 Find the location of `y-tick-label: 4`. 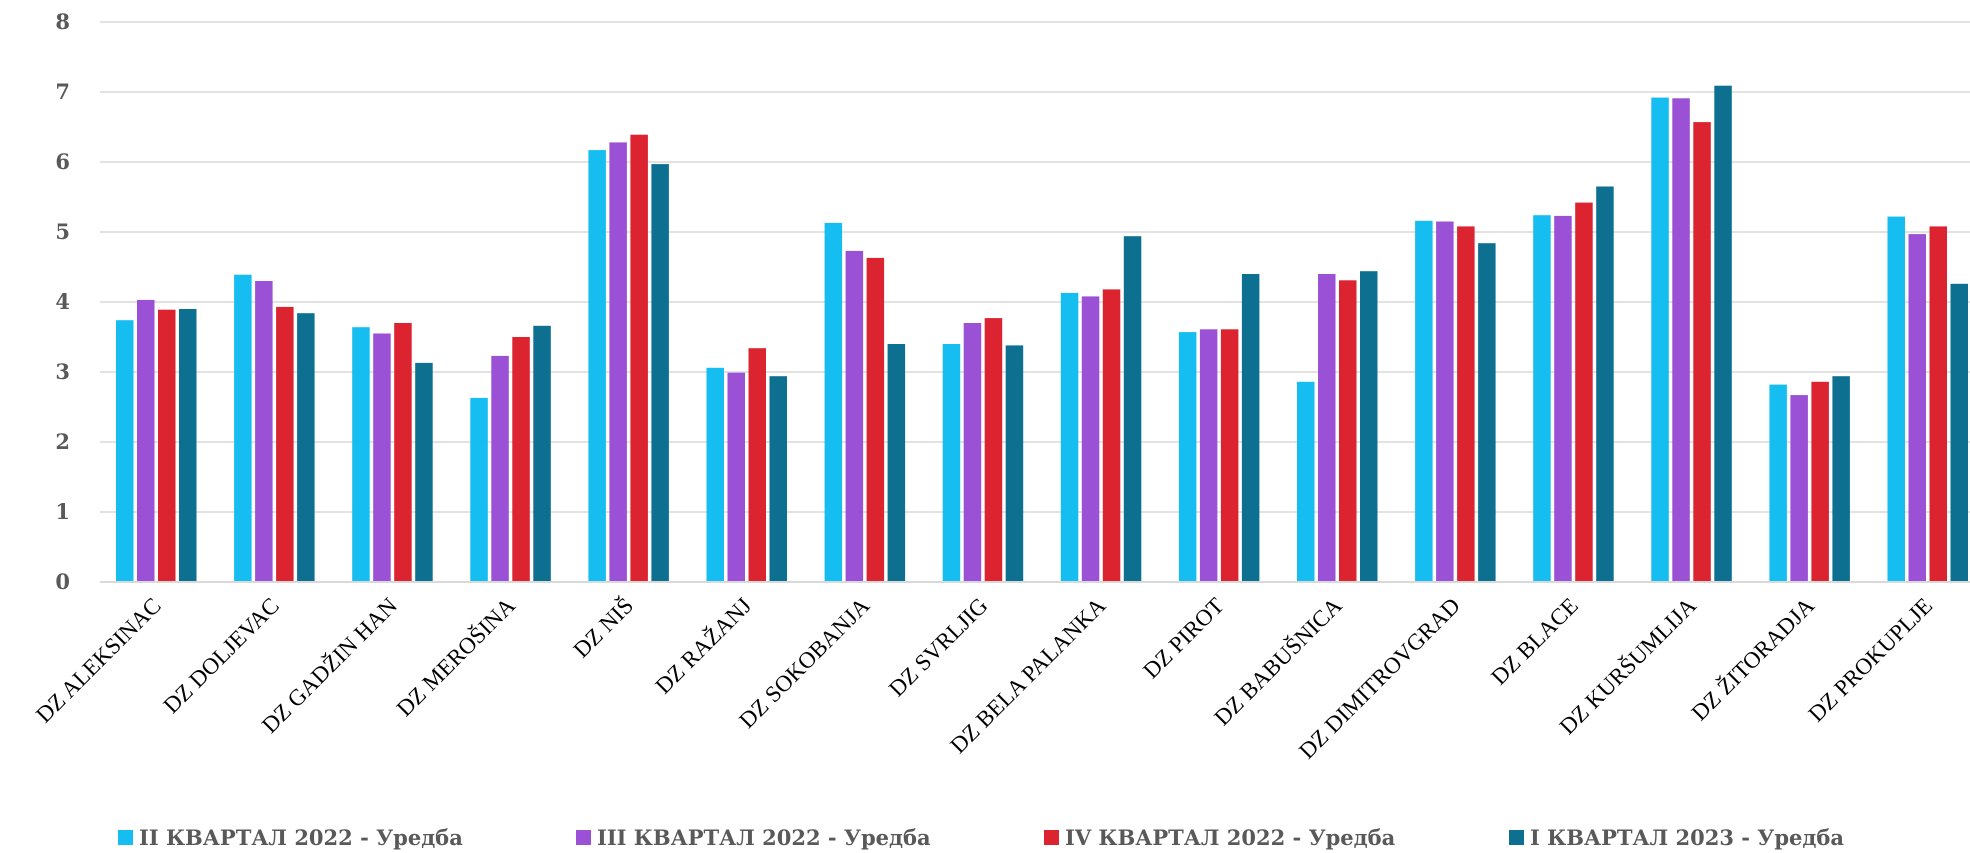

y-tick-label: 4 is located at coordinates (62, 301).